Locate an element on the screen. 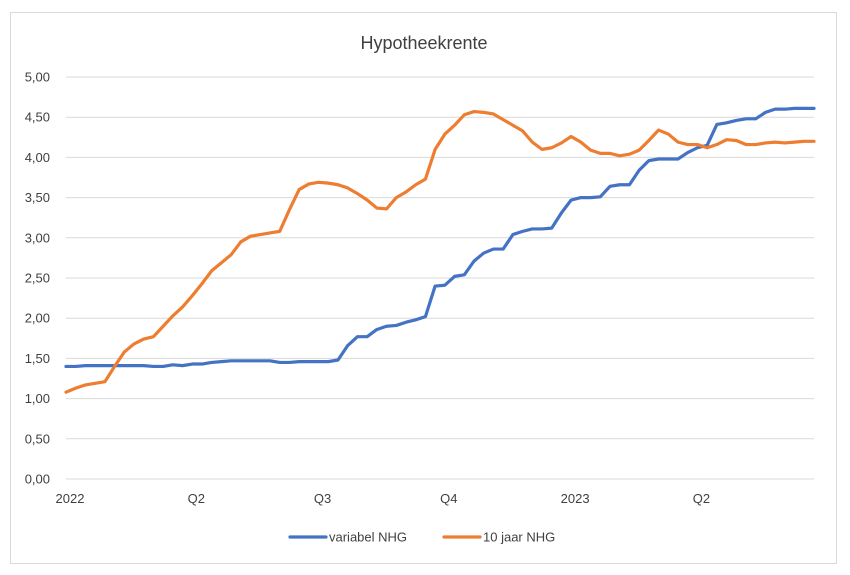 Image resolution: width=850 pixels, height=575 pixels. y-tick-label: 1,50 is located at coordinates (37, 358).